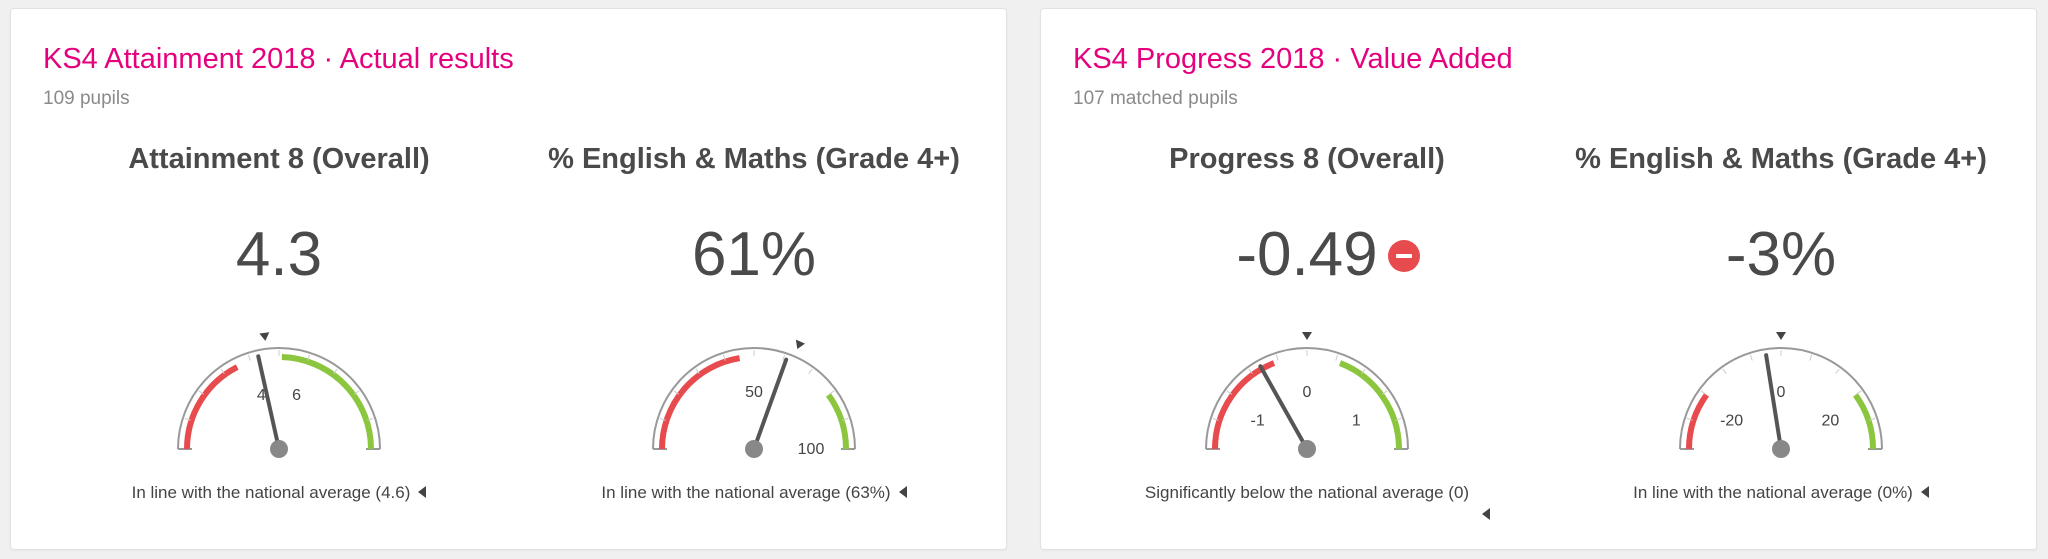  What do you see at coordinates (746, 492) in the screenshot?
I see `caption-text: In line with the national average (63%)` at bounding box center [746, 492].